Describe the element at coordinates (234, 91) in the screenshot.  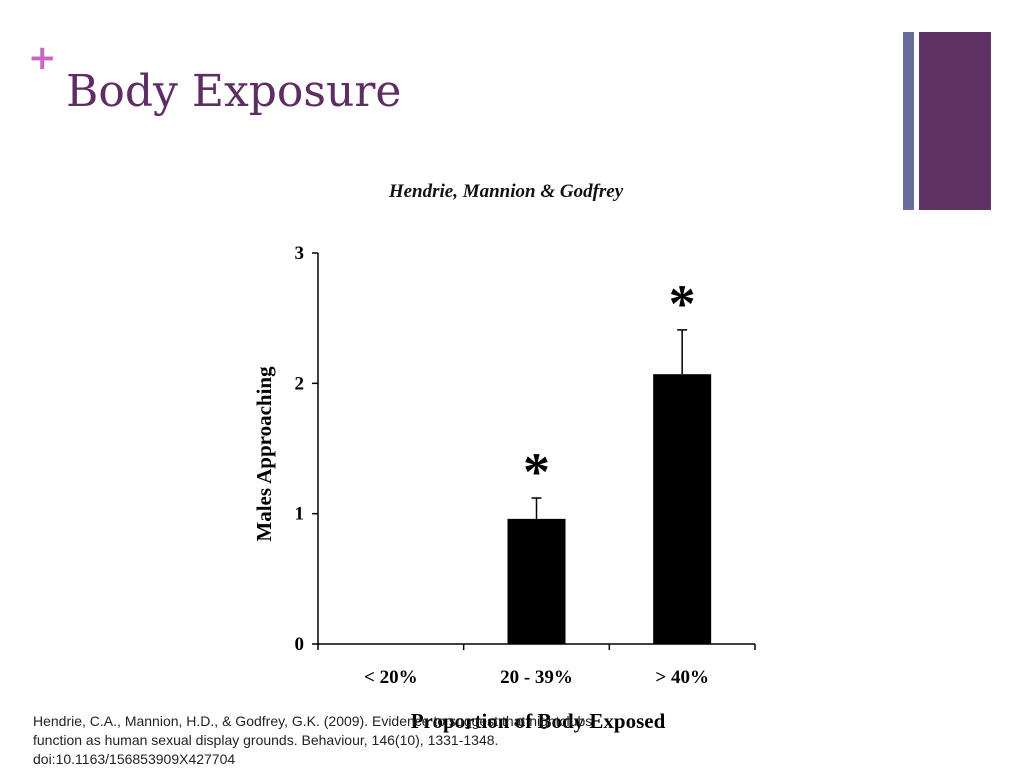
I see `slide-title: Body Exposure` at that location.